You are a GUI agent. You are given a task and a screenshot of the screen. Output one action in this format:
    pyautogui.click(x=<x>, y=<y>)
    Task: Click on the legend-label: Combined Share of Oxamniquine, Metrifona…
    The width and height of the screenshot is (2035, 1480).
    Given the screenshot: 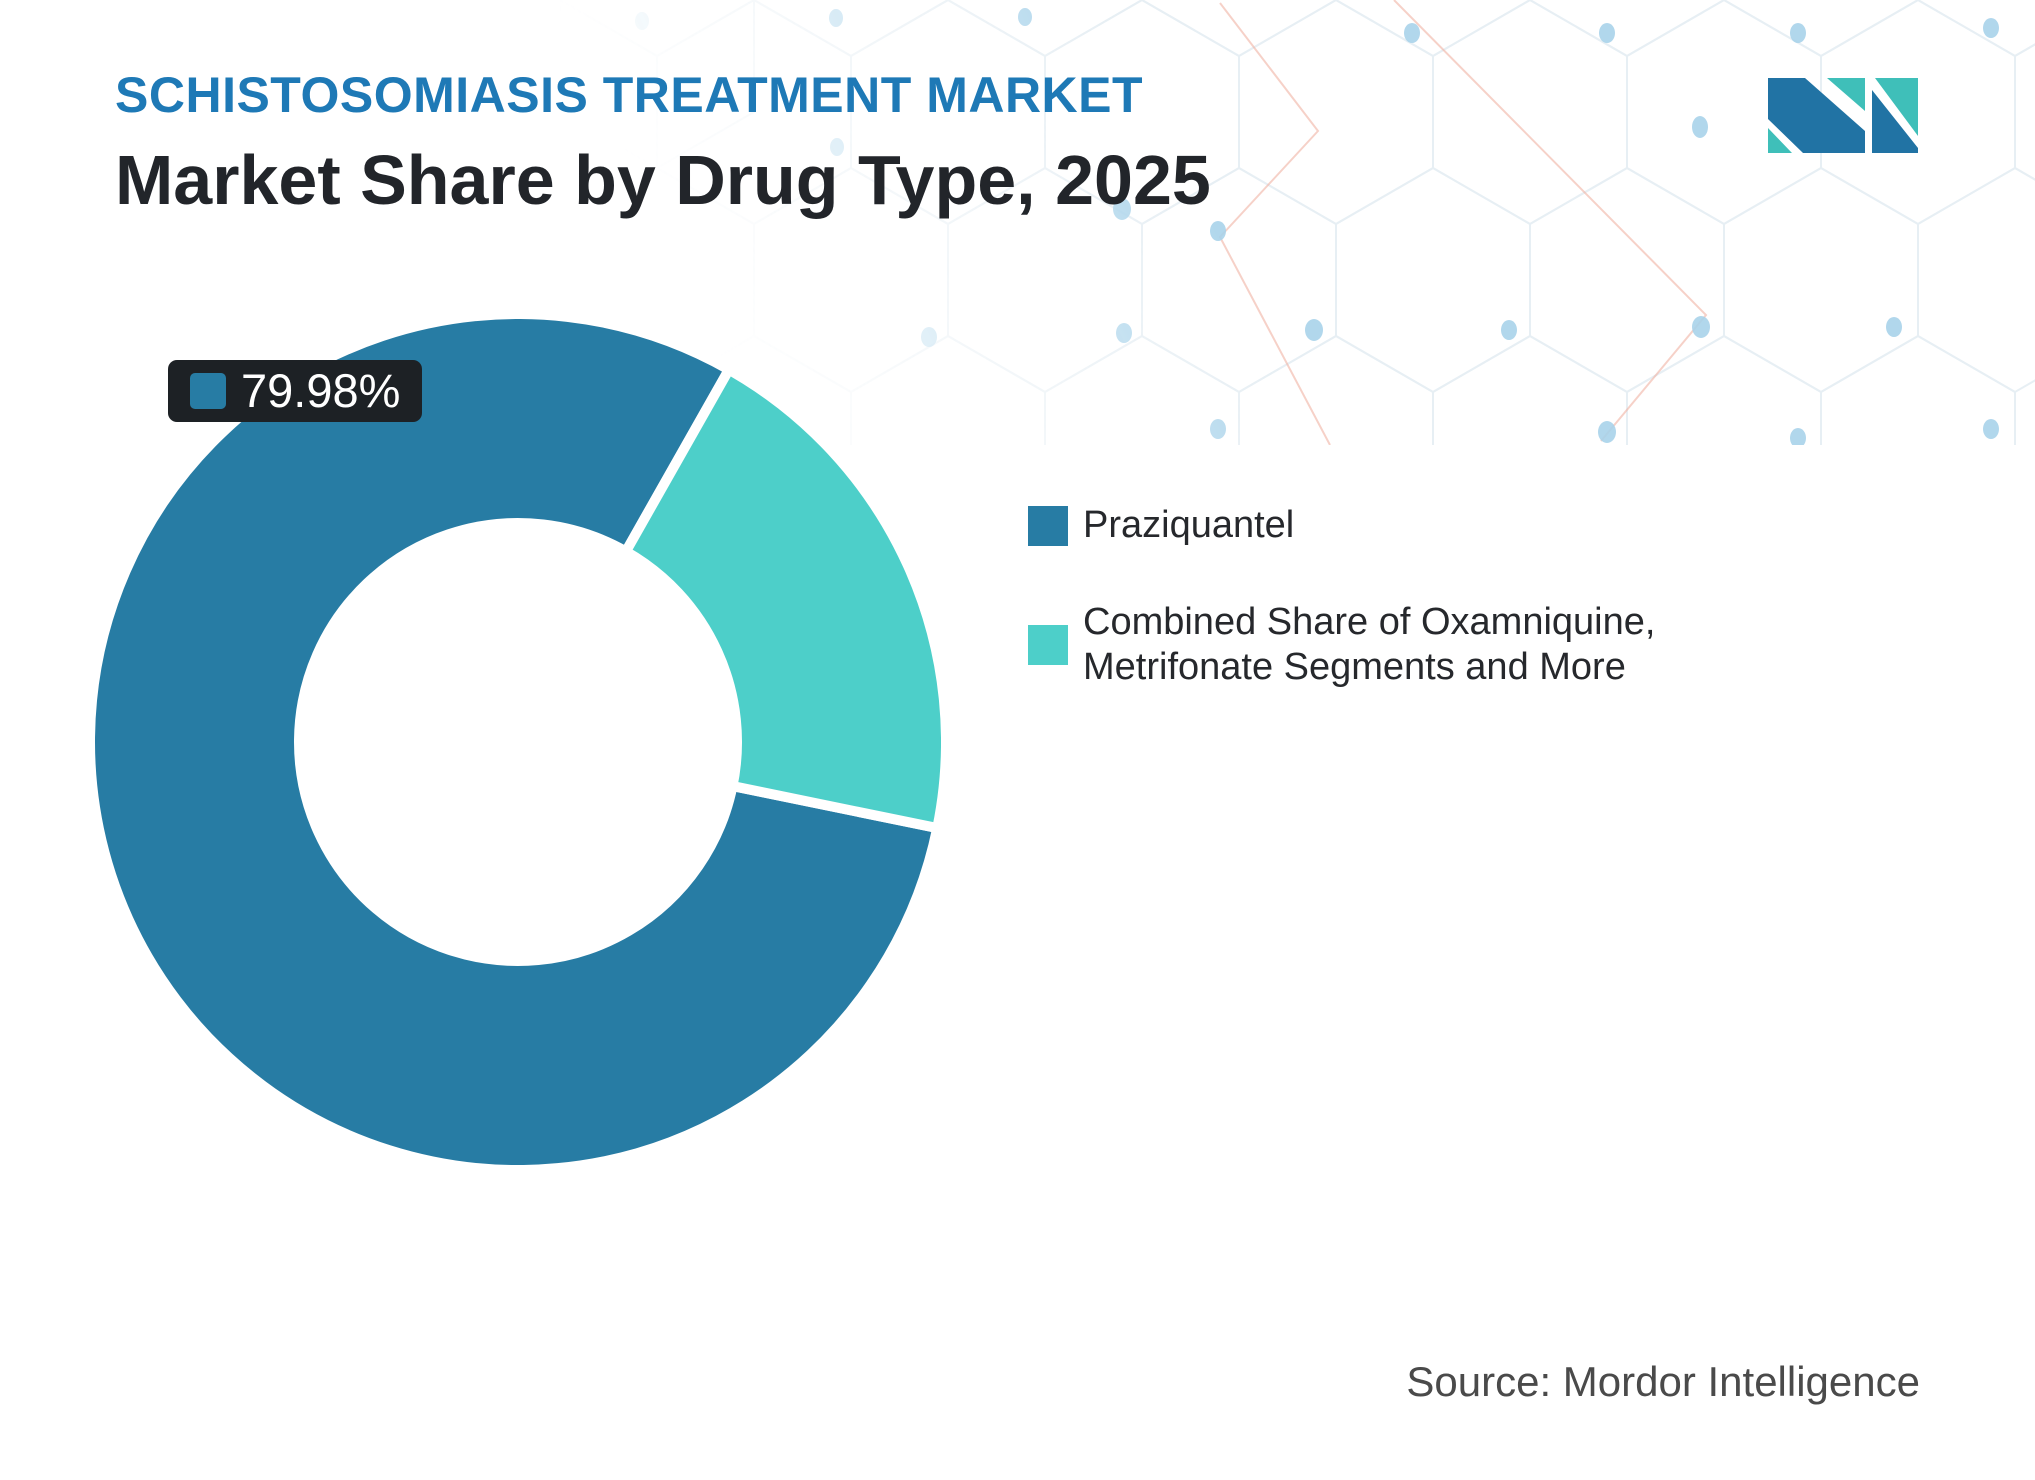 What is the action you would take?
    pyautogui.click(x=1369, y=644)
    